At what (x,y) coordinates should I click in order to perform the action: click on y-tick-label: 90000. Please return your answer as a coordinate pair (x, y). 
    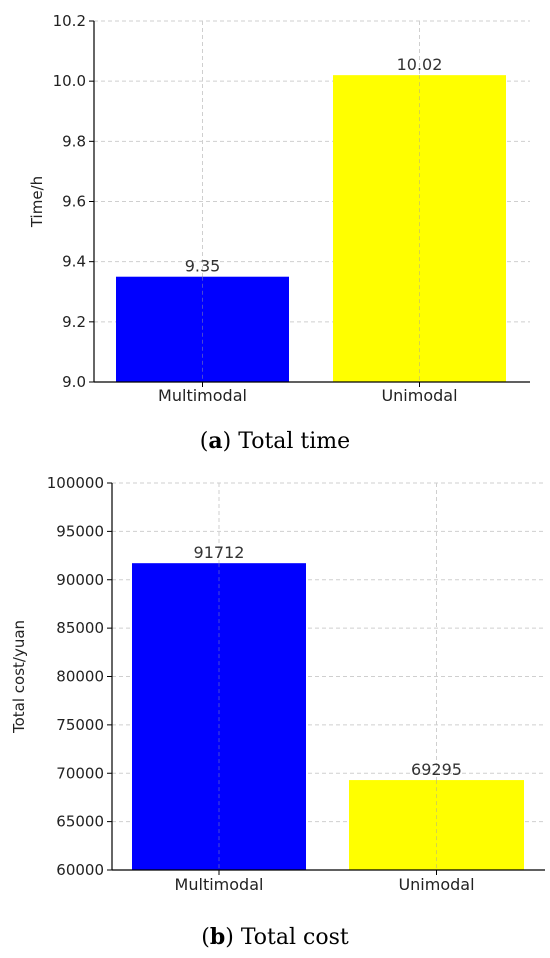
    Looking at the image, I should click on (80, 580).